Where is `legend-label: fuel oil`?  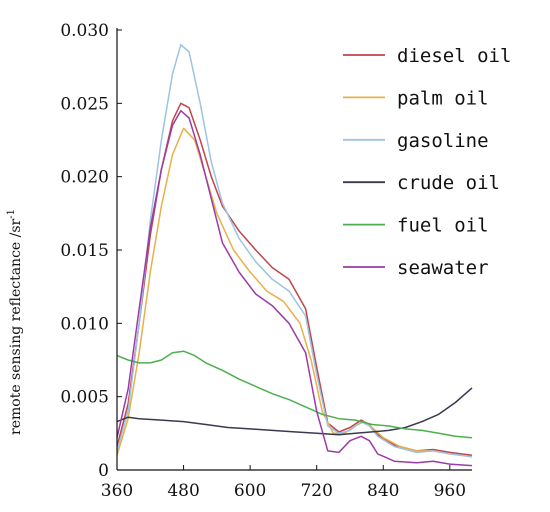 legend-label: fuel oil is located at coordinates (443, 226).